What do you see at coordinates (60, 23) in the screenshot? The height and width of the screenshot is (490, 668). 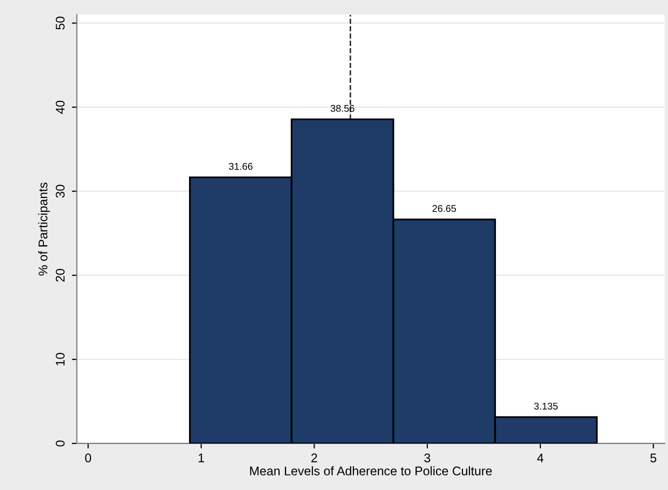 I see `y-tick-label: 50` at bounding box center [60, 23].